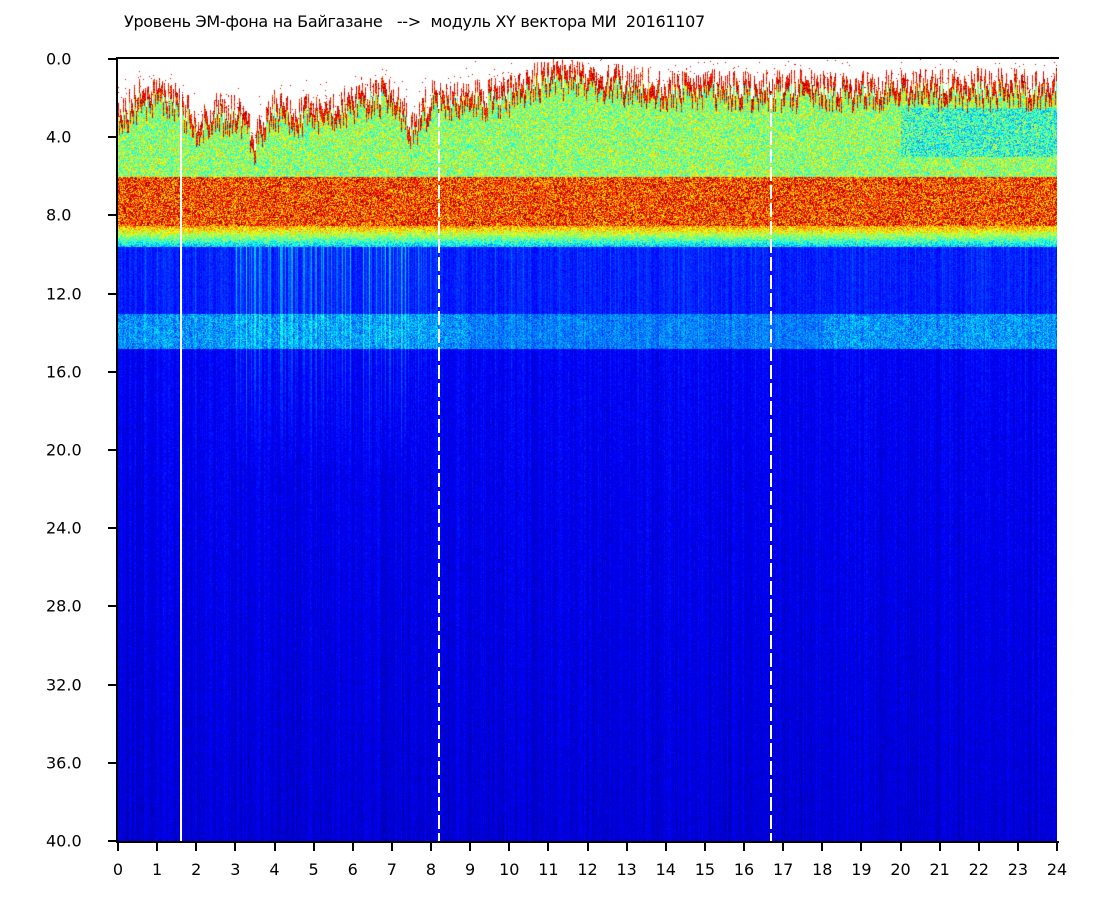  Describe the element at coordinates (391, 869) in the screenshot. I see `x-tick-label: 7` at that location.